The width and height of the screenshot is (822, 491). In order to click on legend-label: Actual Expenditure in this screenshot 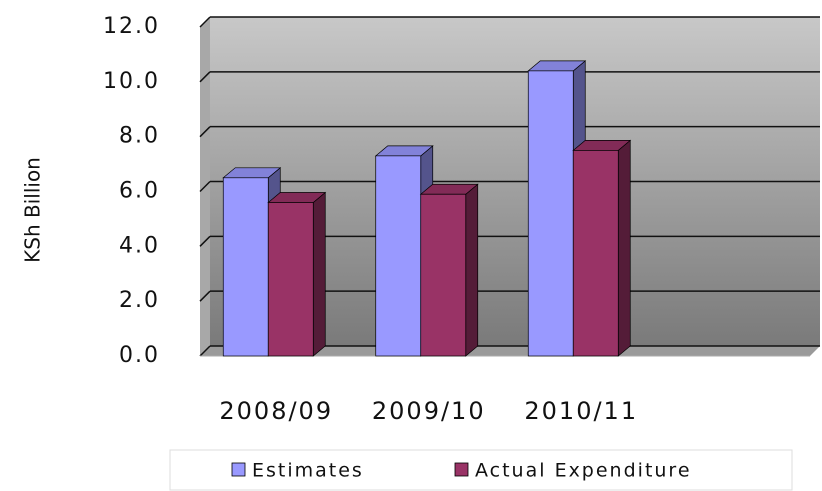, I will do `click(583, 471)`.